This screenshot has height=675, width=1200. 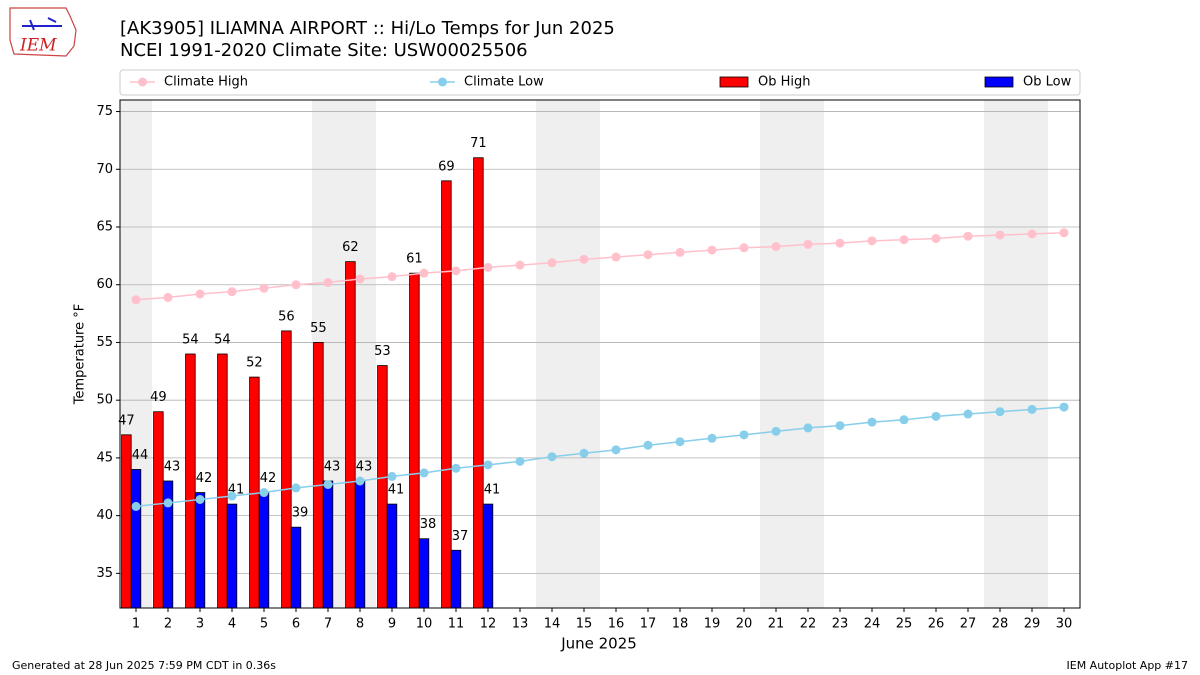 What do you see at coordinates (446, 166) in the screenshot?
I see `data-label: 69` at bounding box center [446, 166].